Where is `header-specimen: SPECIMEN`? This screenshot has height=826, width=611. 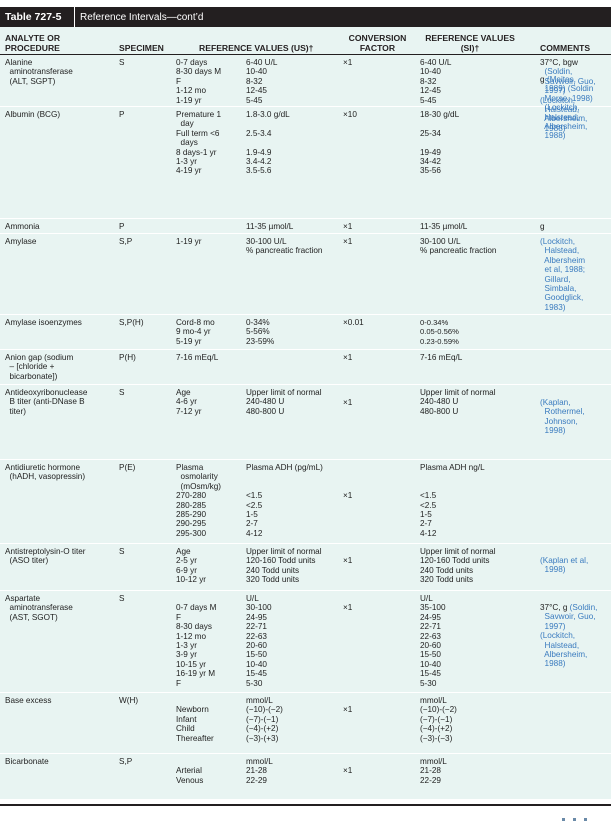 header-specimen: SPECIMEN is located at coordinates (141, 48).